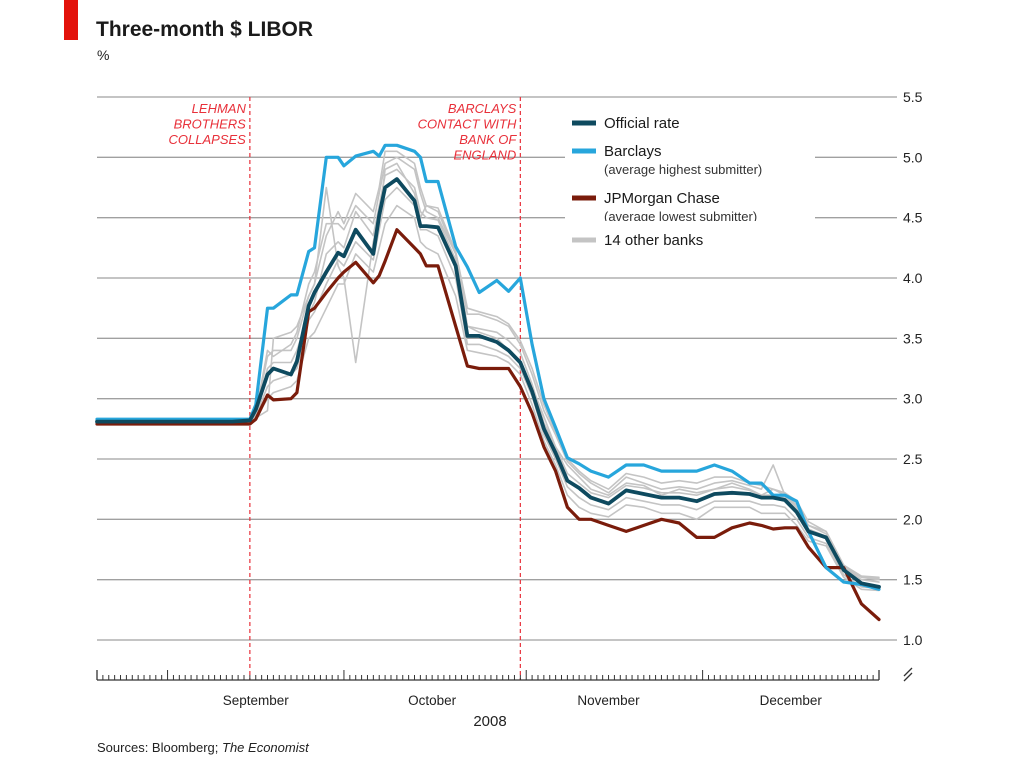 The height and width of the screenshot is (768, 1024). I want to click on y-tick-label: 2.0, so click(913, 519).